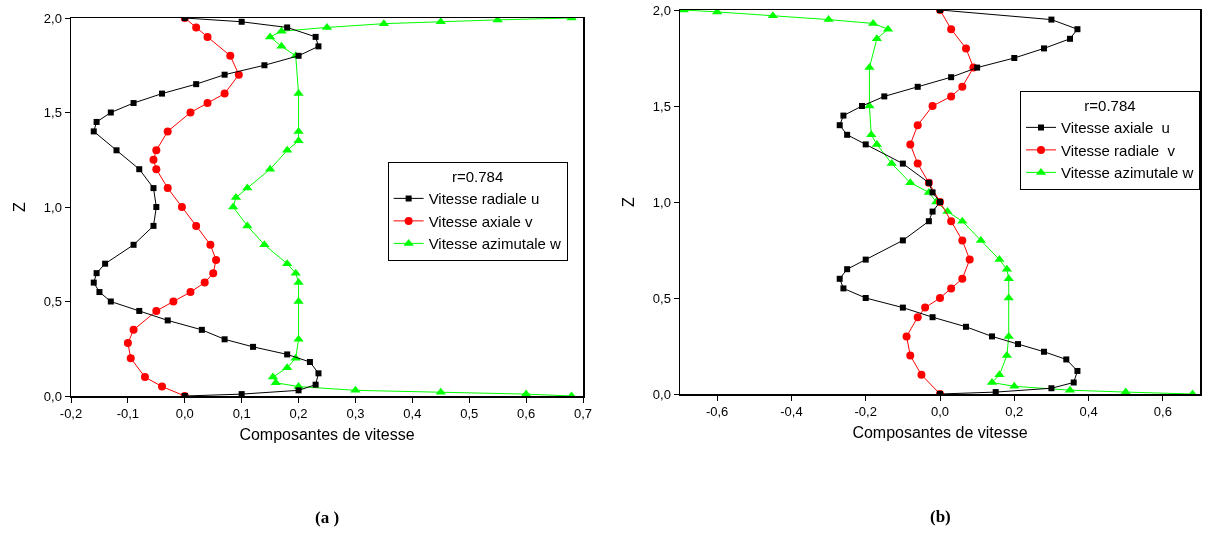 This screenshot has height=538, width=1210. I want to click on legend-label: Vitesse radiale u, so click(484, 199).